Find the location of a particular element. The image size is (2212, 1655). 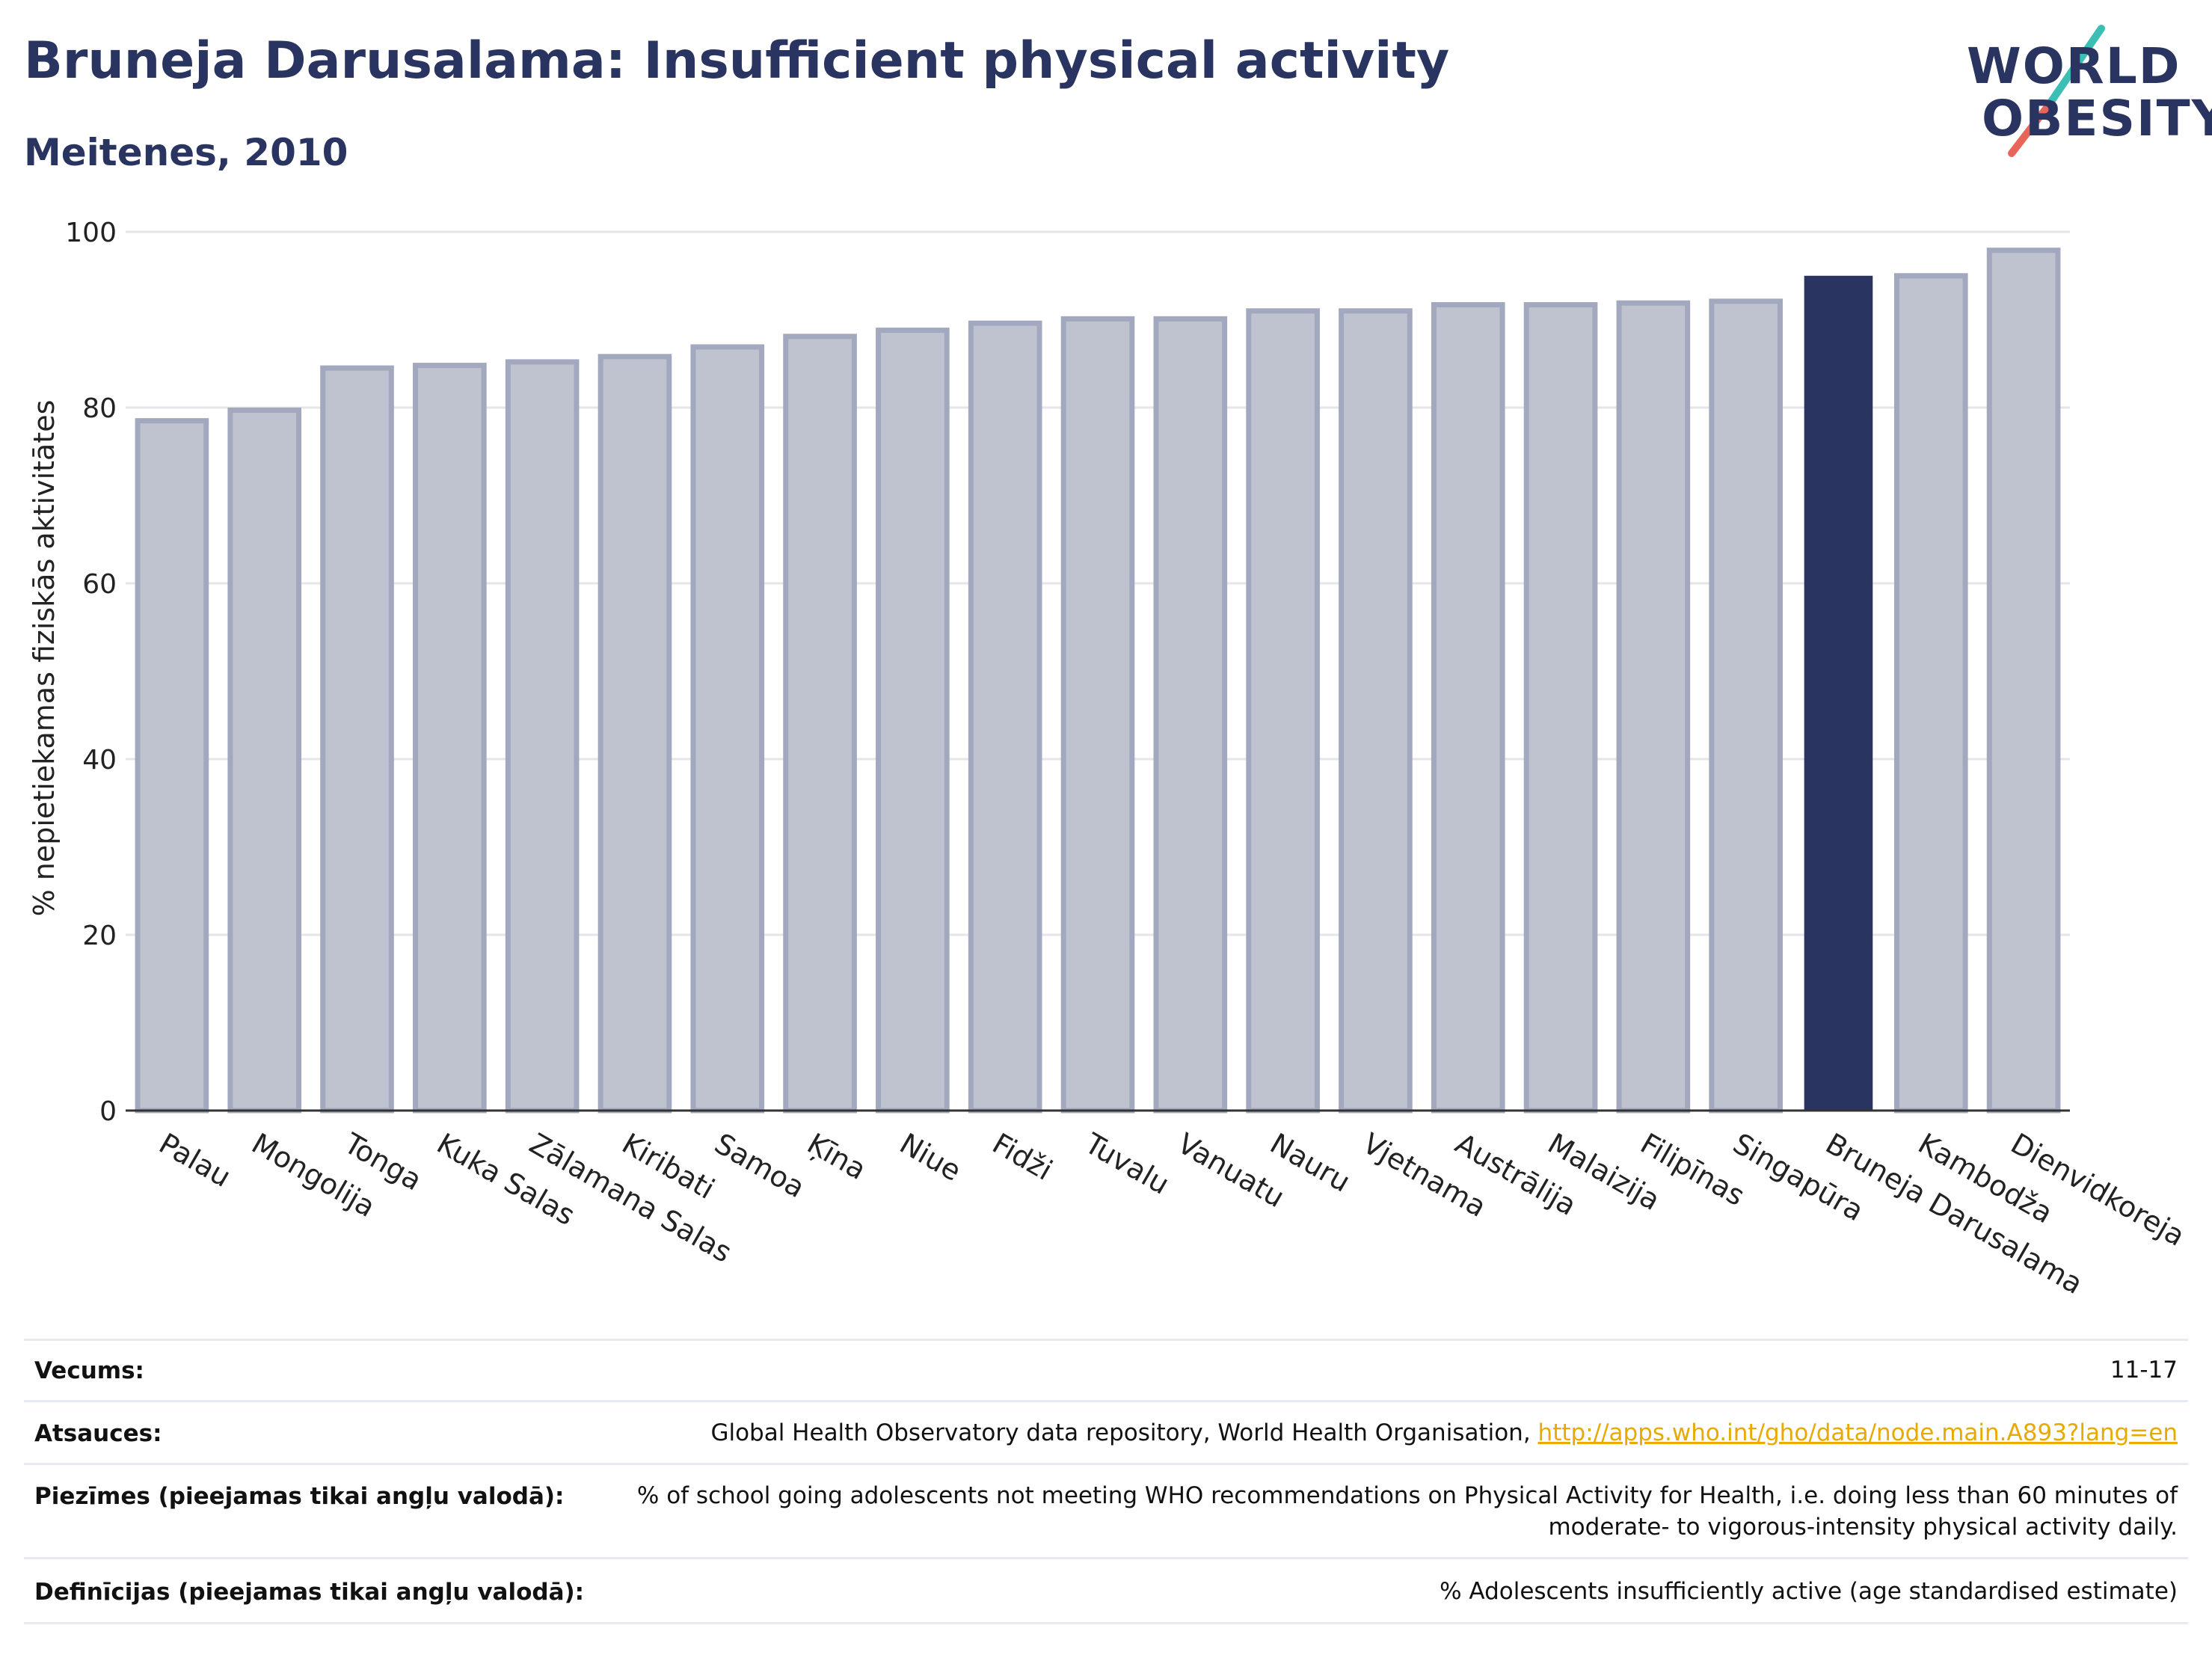

chart-subtitle: Meitenes, 2010 is located at coordinates (186, 152).